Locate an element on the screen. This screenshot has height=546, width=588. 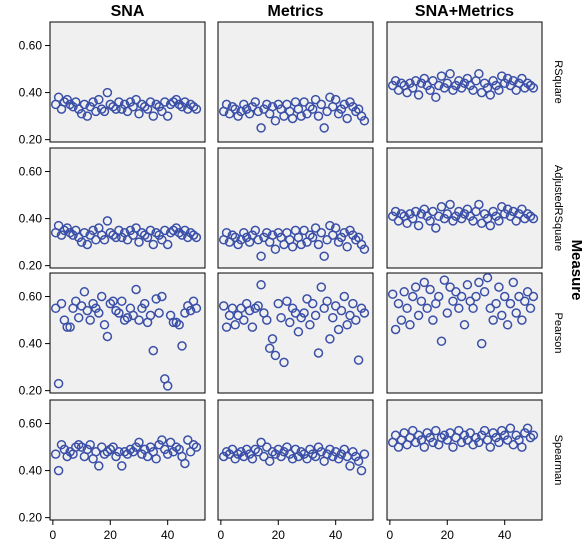
y-tick-label: 0.20 is located at coordinates (31, 391).